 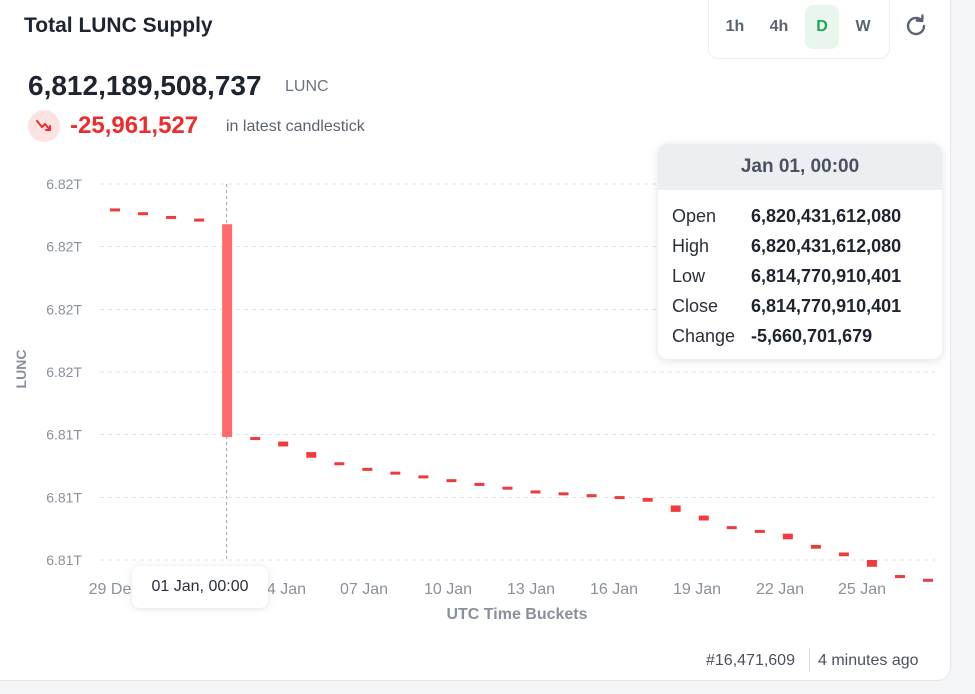 What do you see at coordinates (307, 86) in the screenshot?
I see `supply-unit: LUNC` at bounding box center [307, 86].